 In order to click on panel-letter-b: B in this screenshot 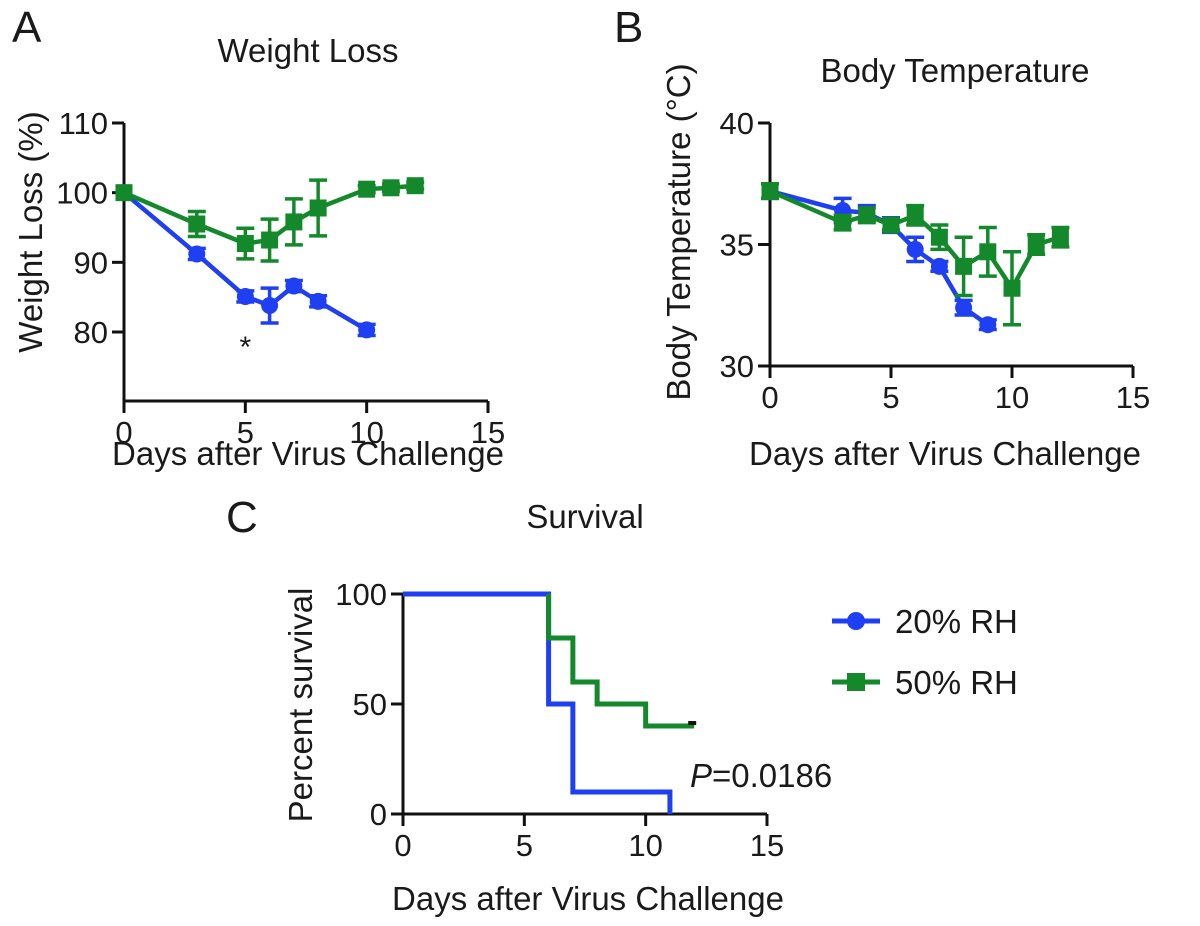, I will do `click(628, 27)`.